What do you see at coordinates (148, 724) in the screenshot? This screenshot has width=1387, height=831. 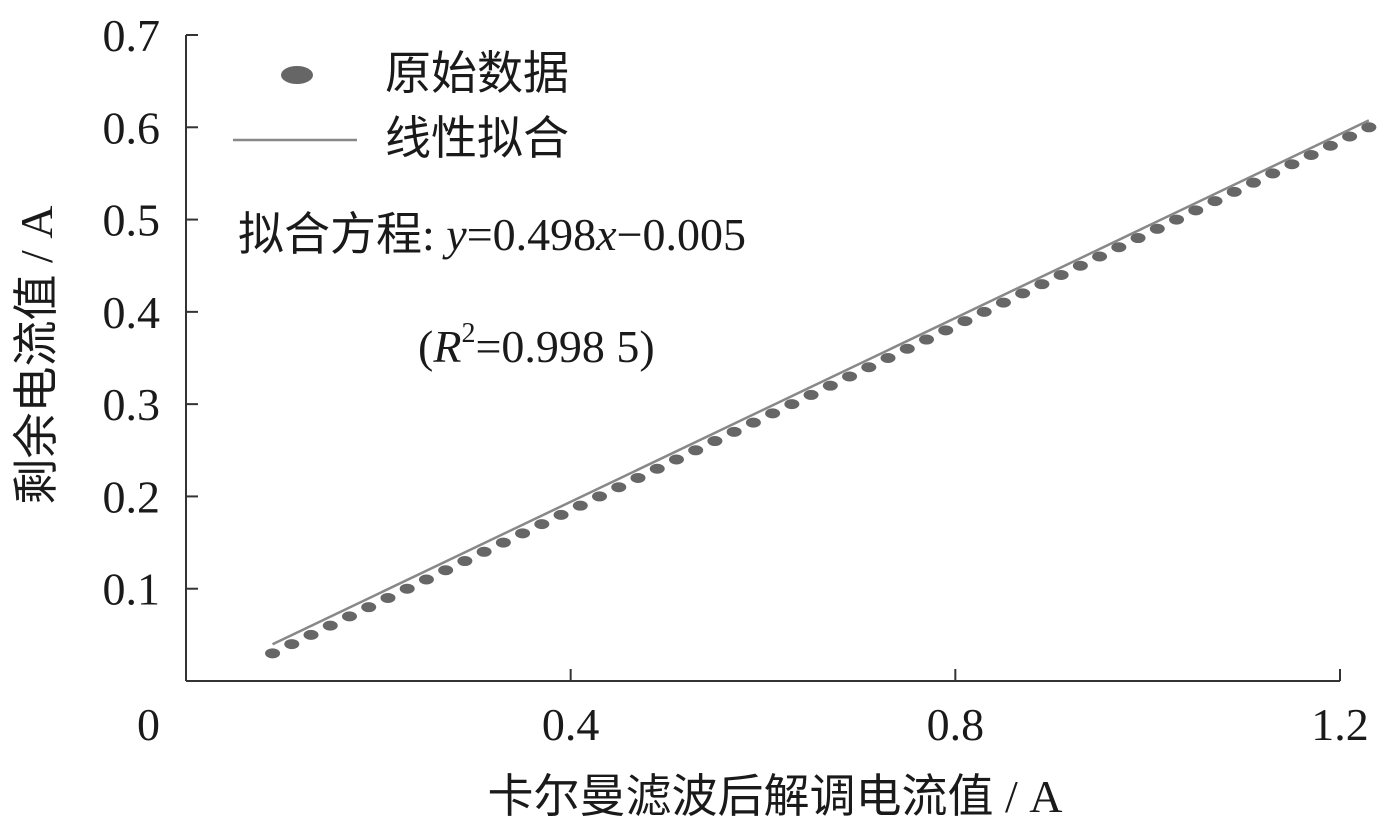 I see `x-tick-label: 0` at bounding box center [148, 724].